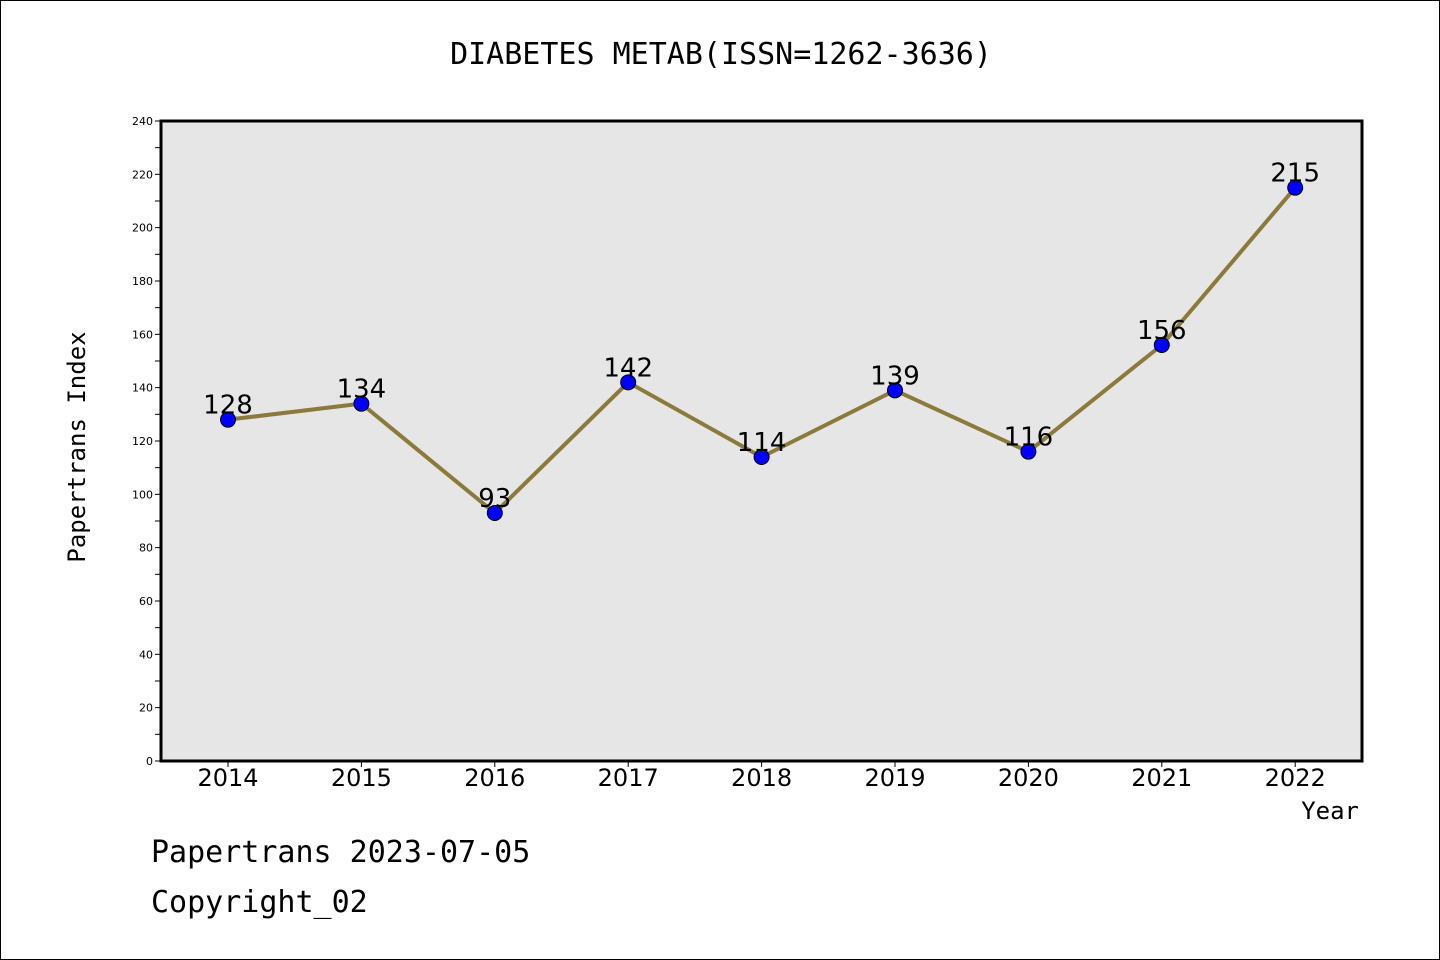 The height and width of the screenshot is (960, 1440). What do you see at coordinates (142, 494) in the screenshot?
I see `y-tick-label: 100` at bounding box center [142, 494].